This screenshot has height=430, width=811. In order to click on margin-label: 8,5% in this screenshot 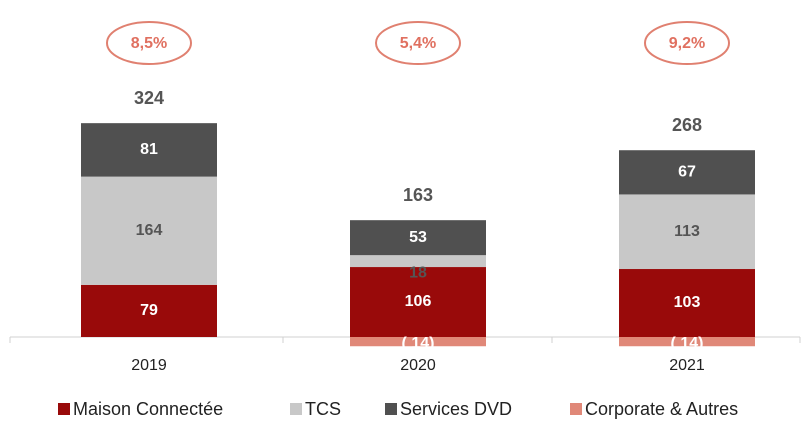, I will do `click(149, 43)`.